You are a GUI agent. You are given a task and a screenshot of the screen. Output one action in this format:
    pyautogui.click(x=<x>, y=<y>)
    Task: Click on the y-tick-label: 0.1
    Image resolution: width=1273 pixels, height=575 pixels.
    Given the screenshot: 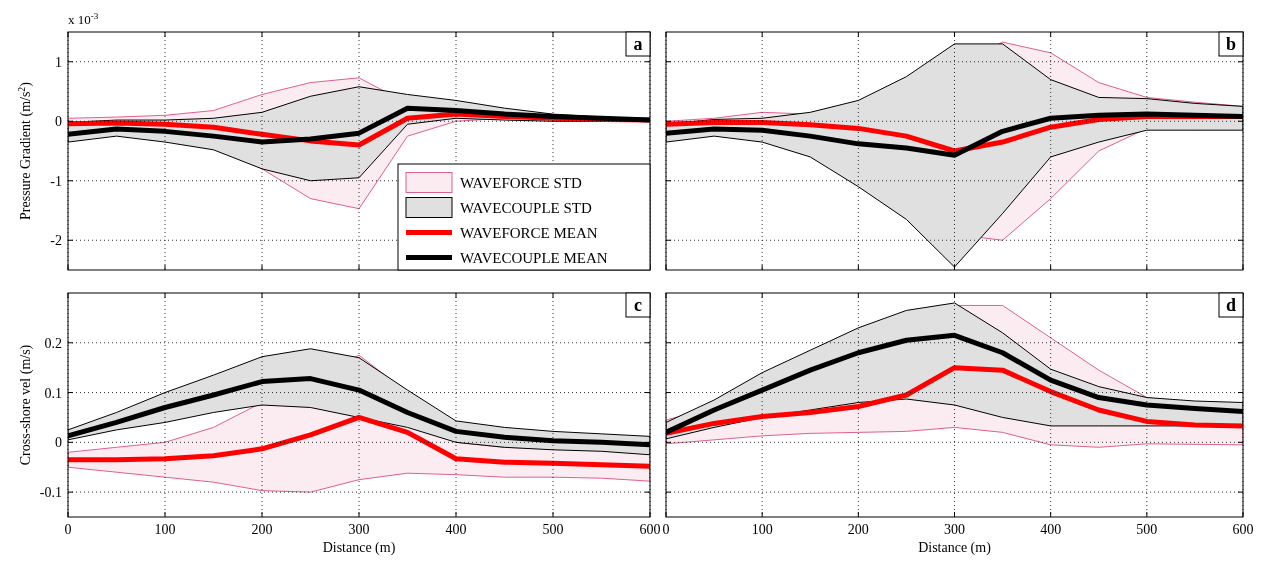 What is the action you would take?
    pyautogui.click(x=53, y=393)
    